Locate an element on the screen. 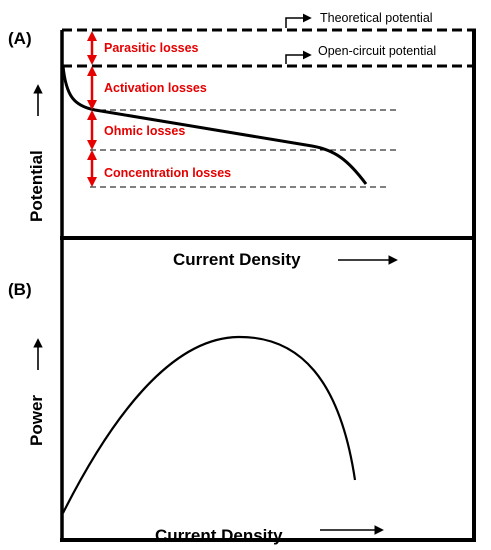  concentration-losses-label: Concentration losses is located at coordinates (167, 173).